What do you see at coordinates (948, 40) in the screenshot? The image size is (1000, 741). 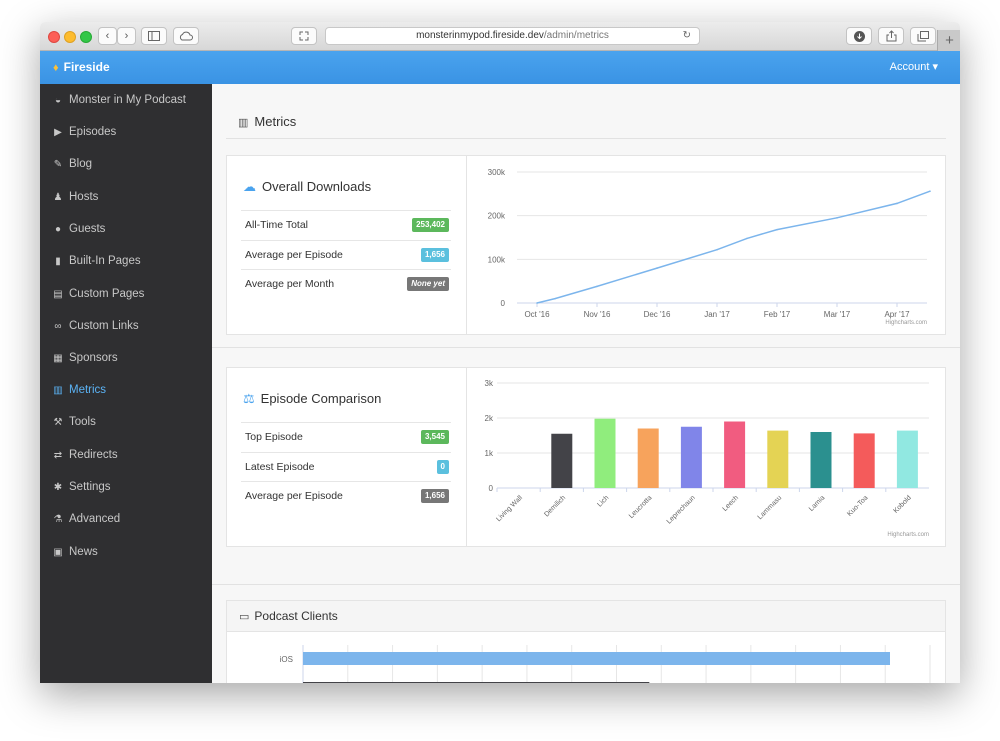 I see `new-tab-button: +` at bounding box center [948, 40].